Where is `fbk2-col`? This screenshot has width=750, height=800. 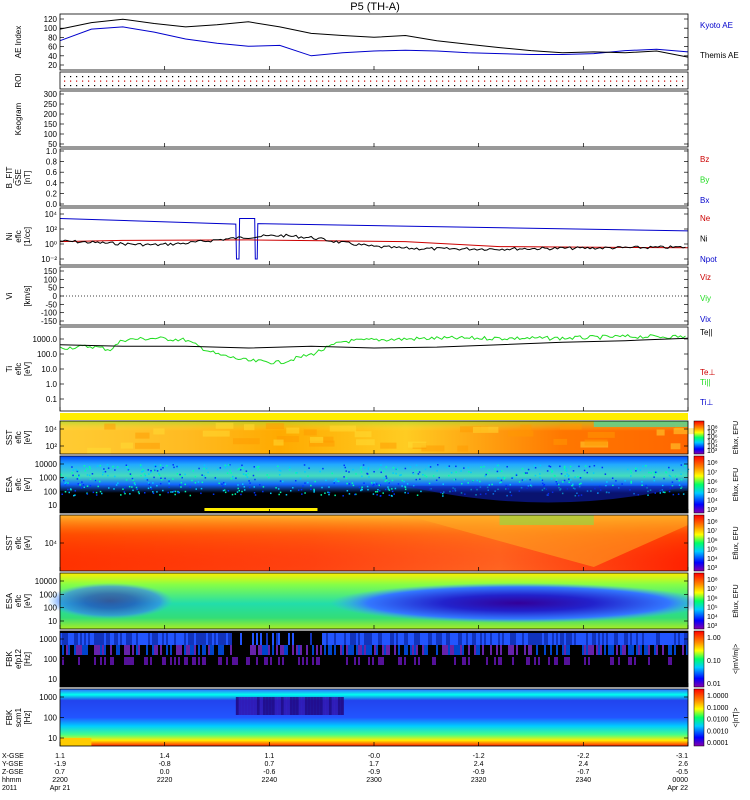 fbk2-col is located at coordinates (264, 706).